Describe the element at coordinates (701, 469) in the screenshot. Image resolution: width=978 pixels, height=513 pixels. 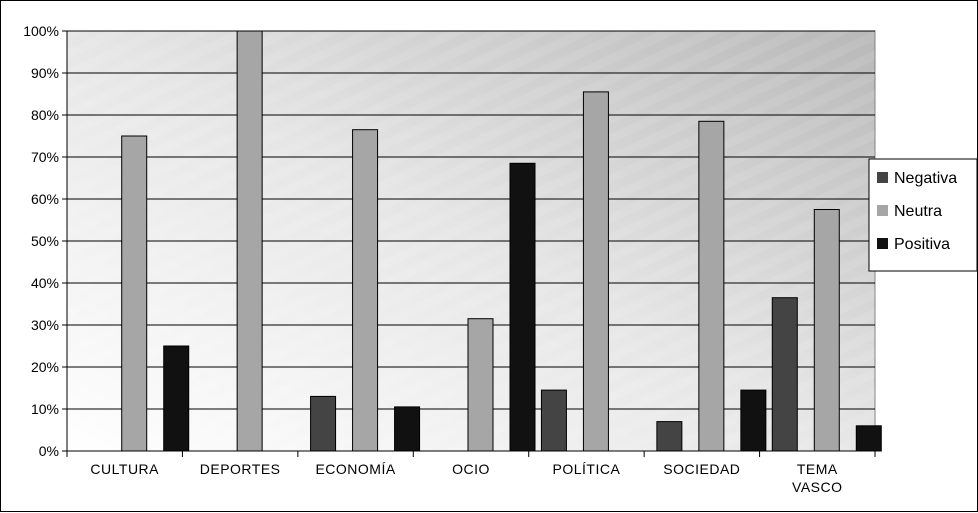
I see `x-category-label: SOCIEDAD` at that location.